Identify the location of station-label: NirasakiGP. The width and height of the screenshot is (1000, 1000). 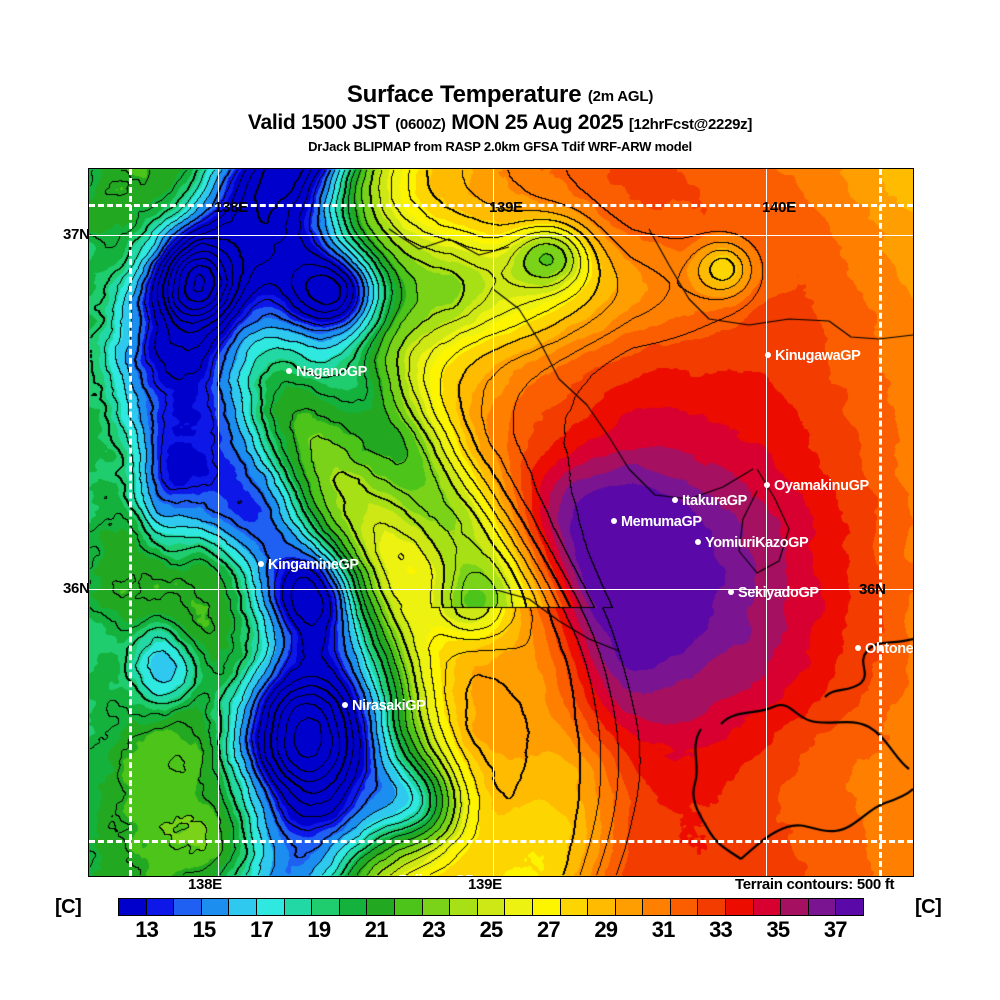
(389, 706).